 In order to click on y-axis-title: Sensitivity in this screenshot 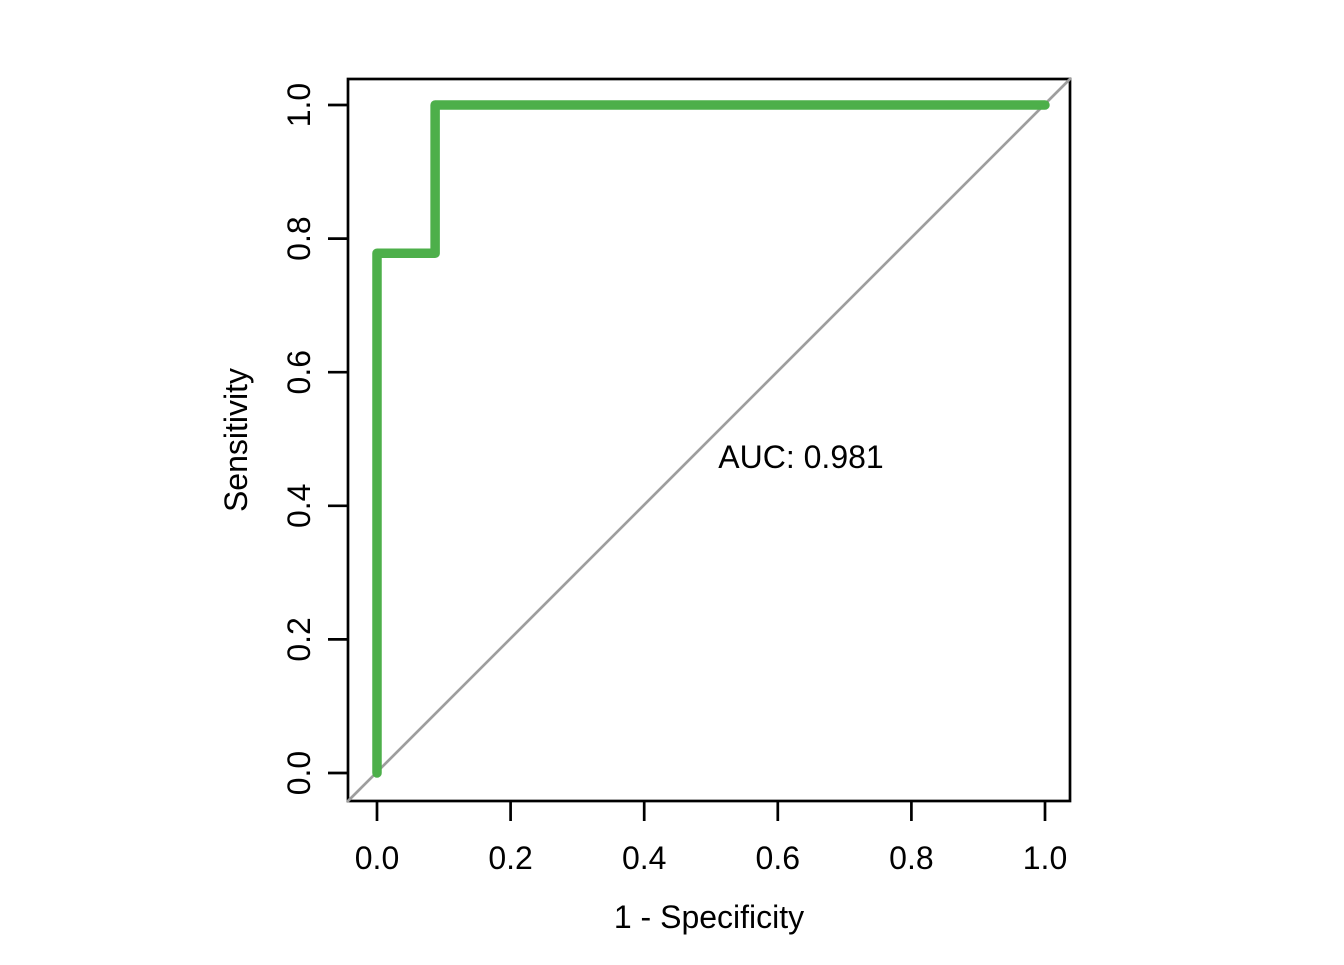, I will do `click(236, 440)`.